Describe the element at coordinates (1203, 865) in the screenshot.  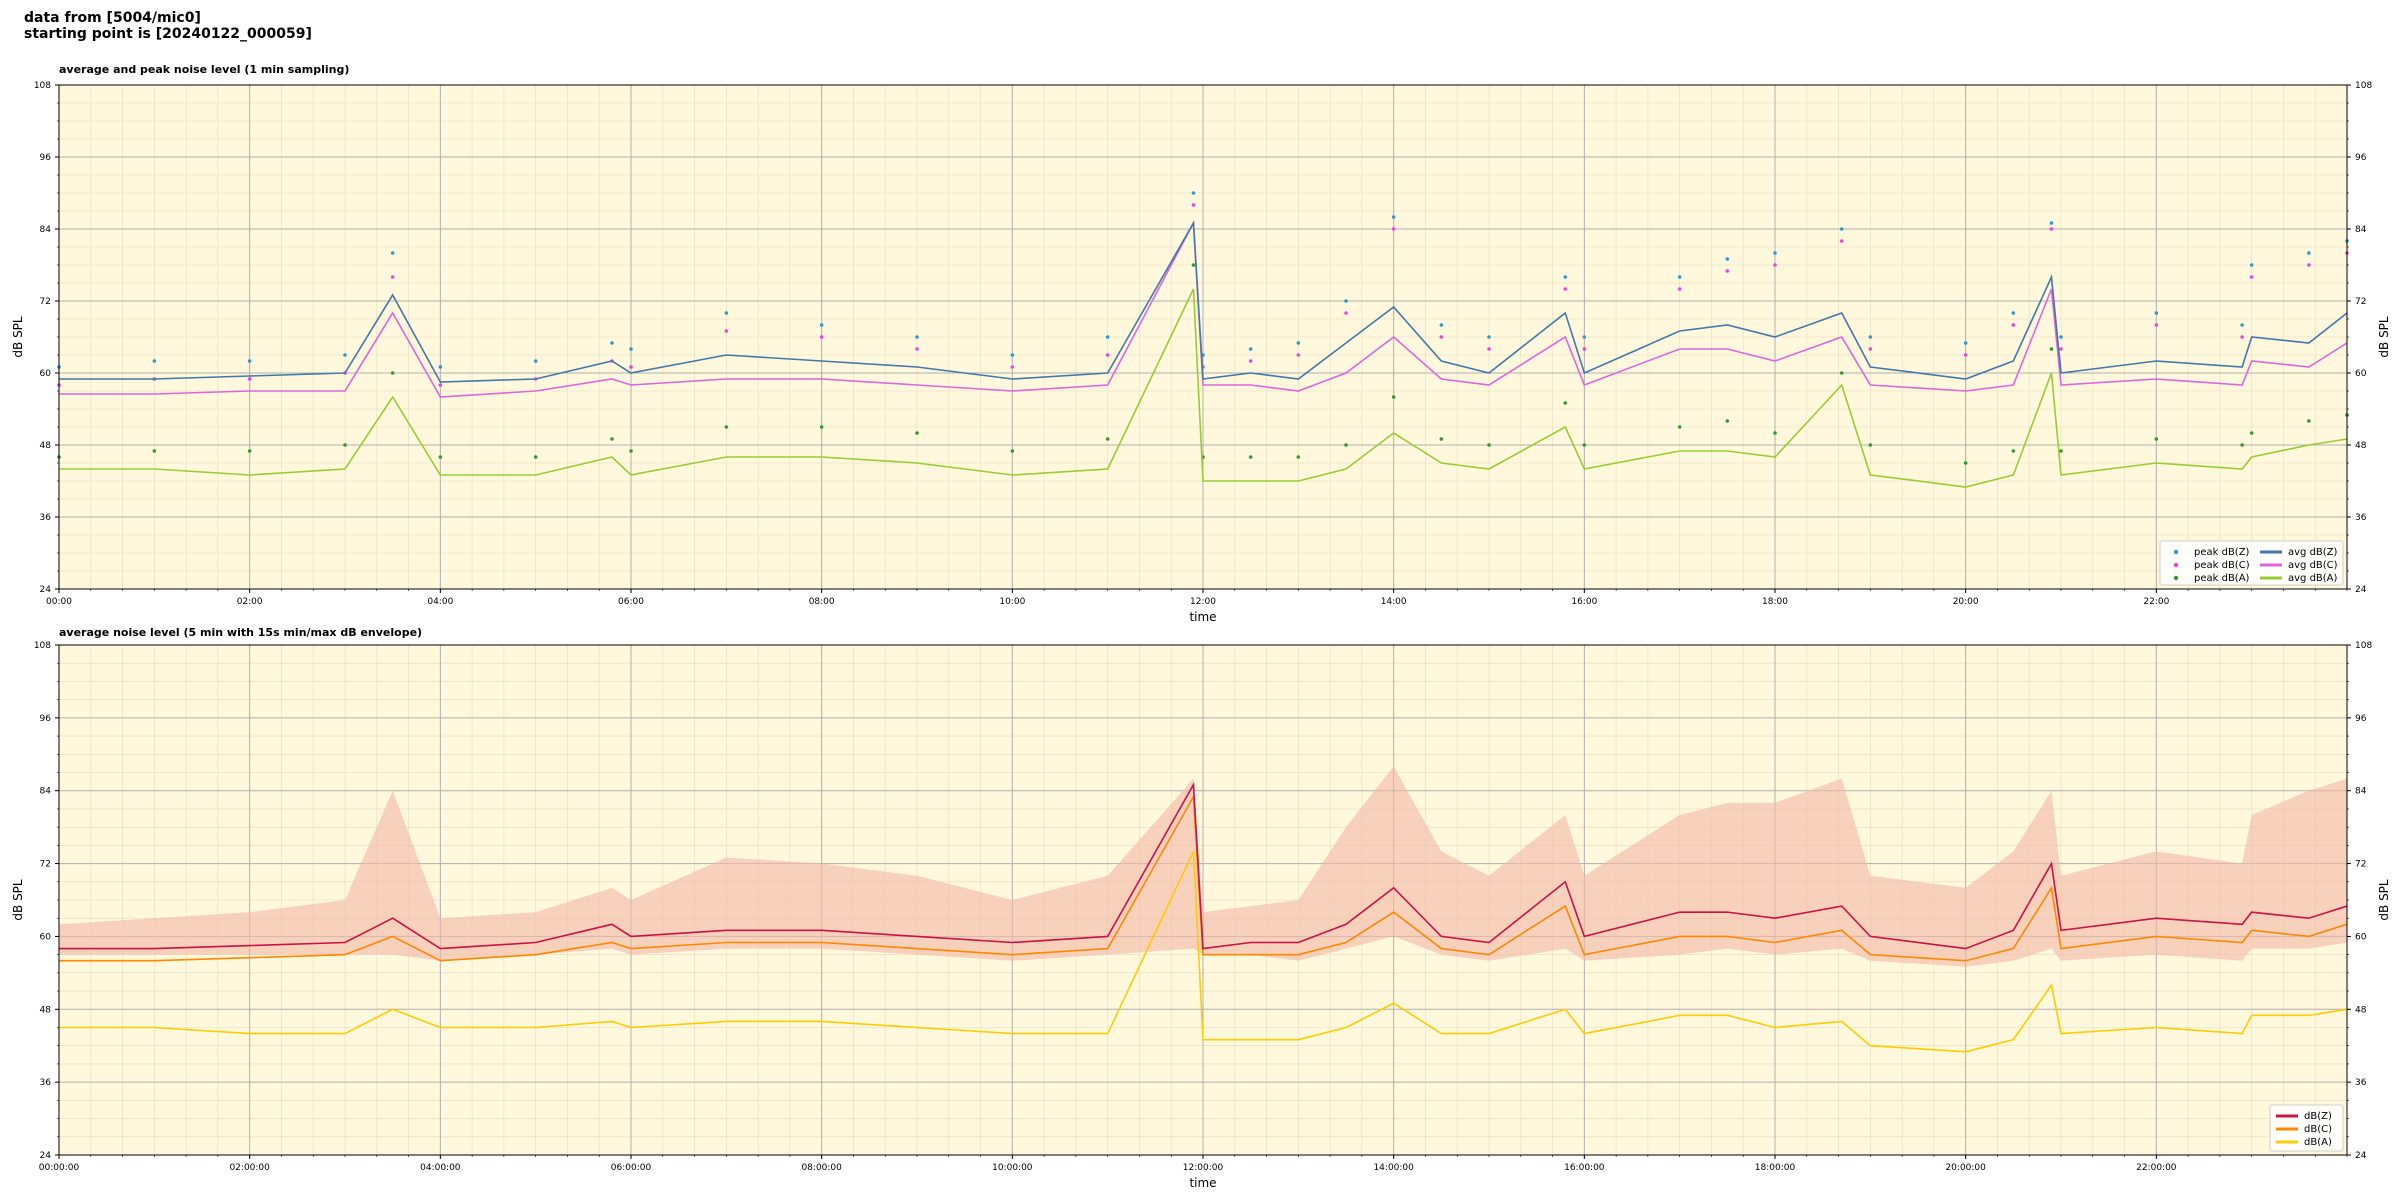
I see `series-line-dbz` at that location.